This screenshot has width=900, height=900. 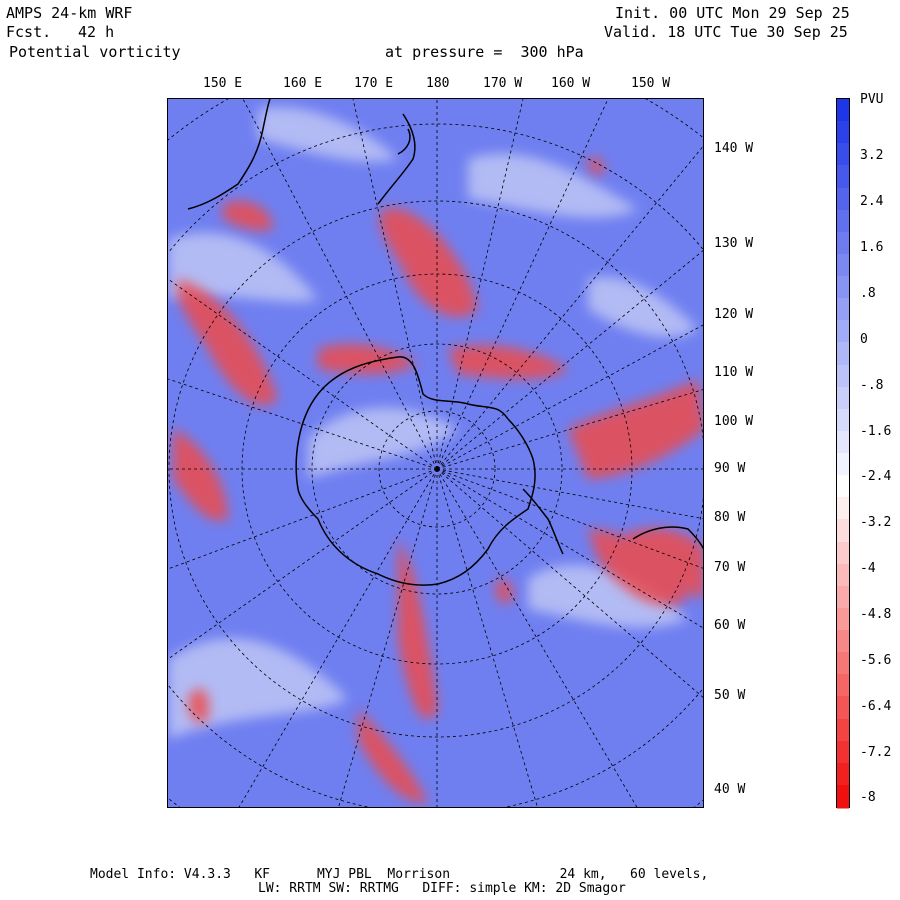 What do you see at coordinates (876, 660) in the screenshot?
I see `colorbar-tick: -5.6` at bounding box center [876, 660].